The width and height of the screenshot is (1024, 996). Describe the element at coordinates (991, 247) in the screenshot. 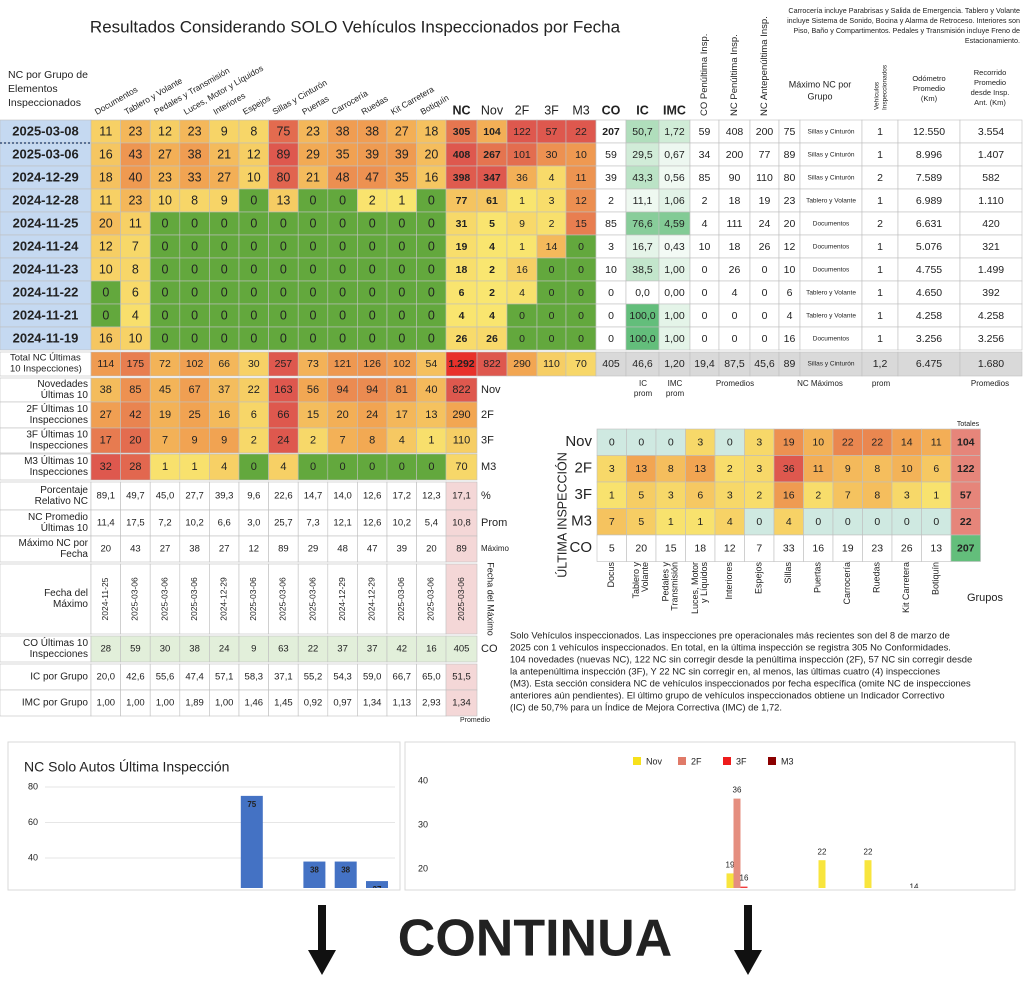

I see `cell-text: 321` at that location.